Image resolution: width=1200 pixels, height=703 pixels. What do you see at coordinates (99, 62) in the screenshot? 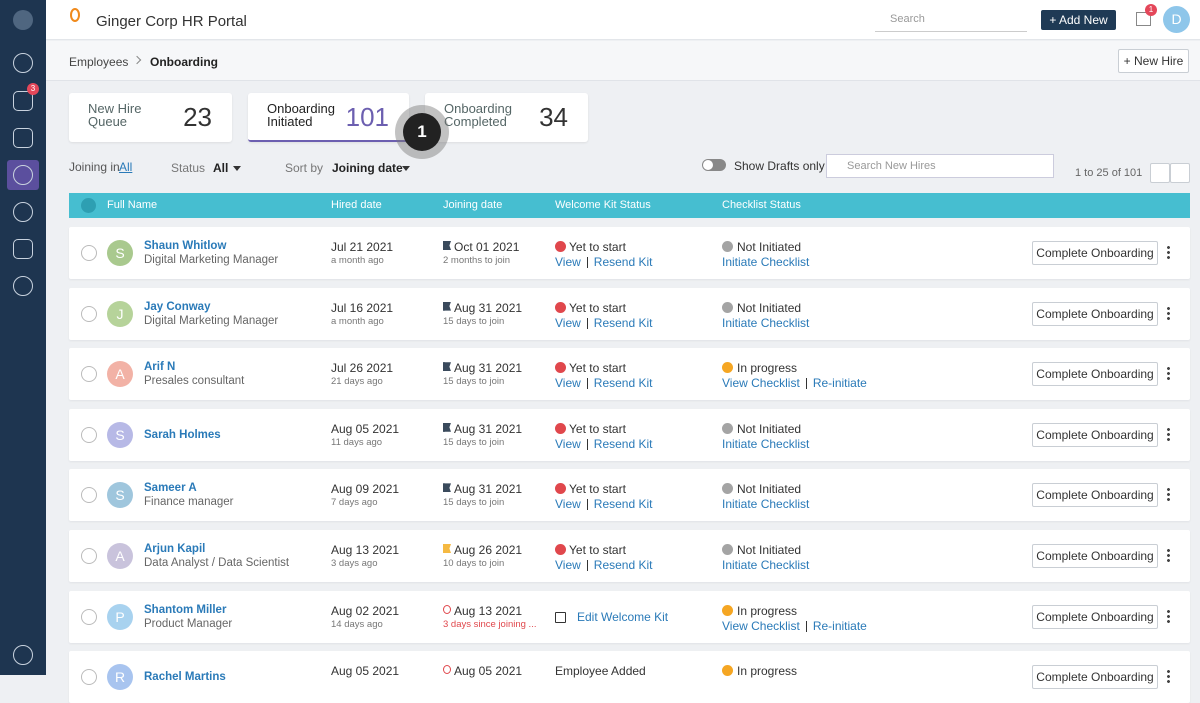
I see `breadcrumb-link: Employees` at bounding box center [99, 62].